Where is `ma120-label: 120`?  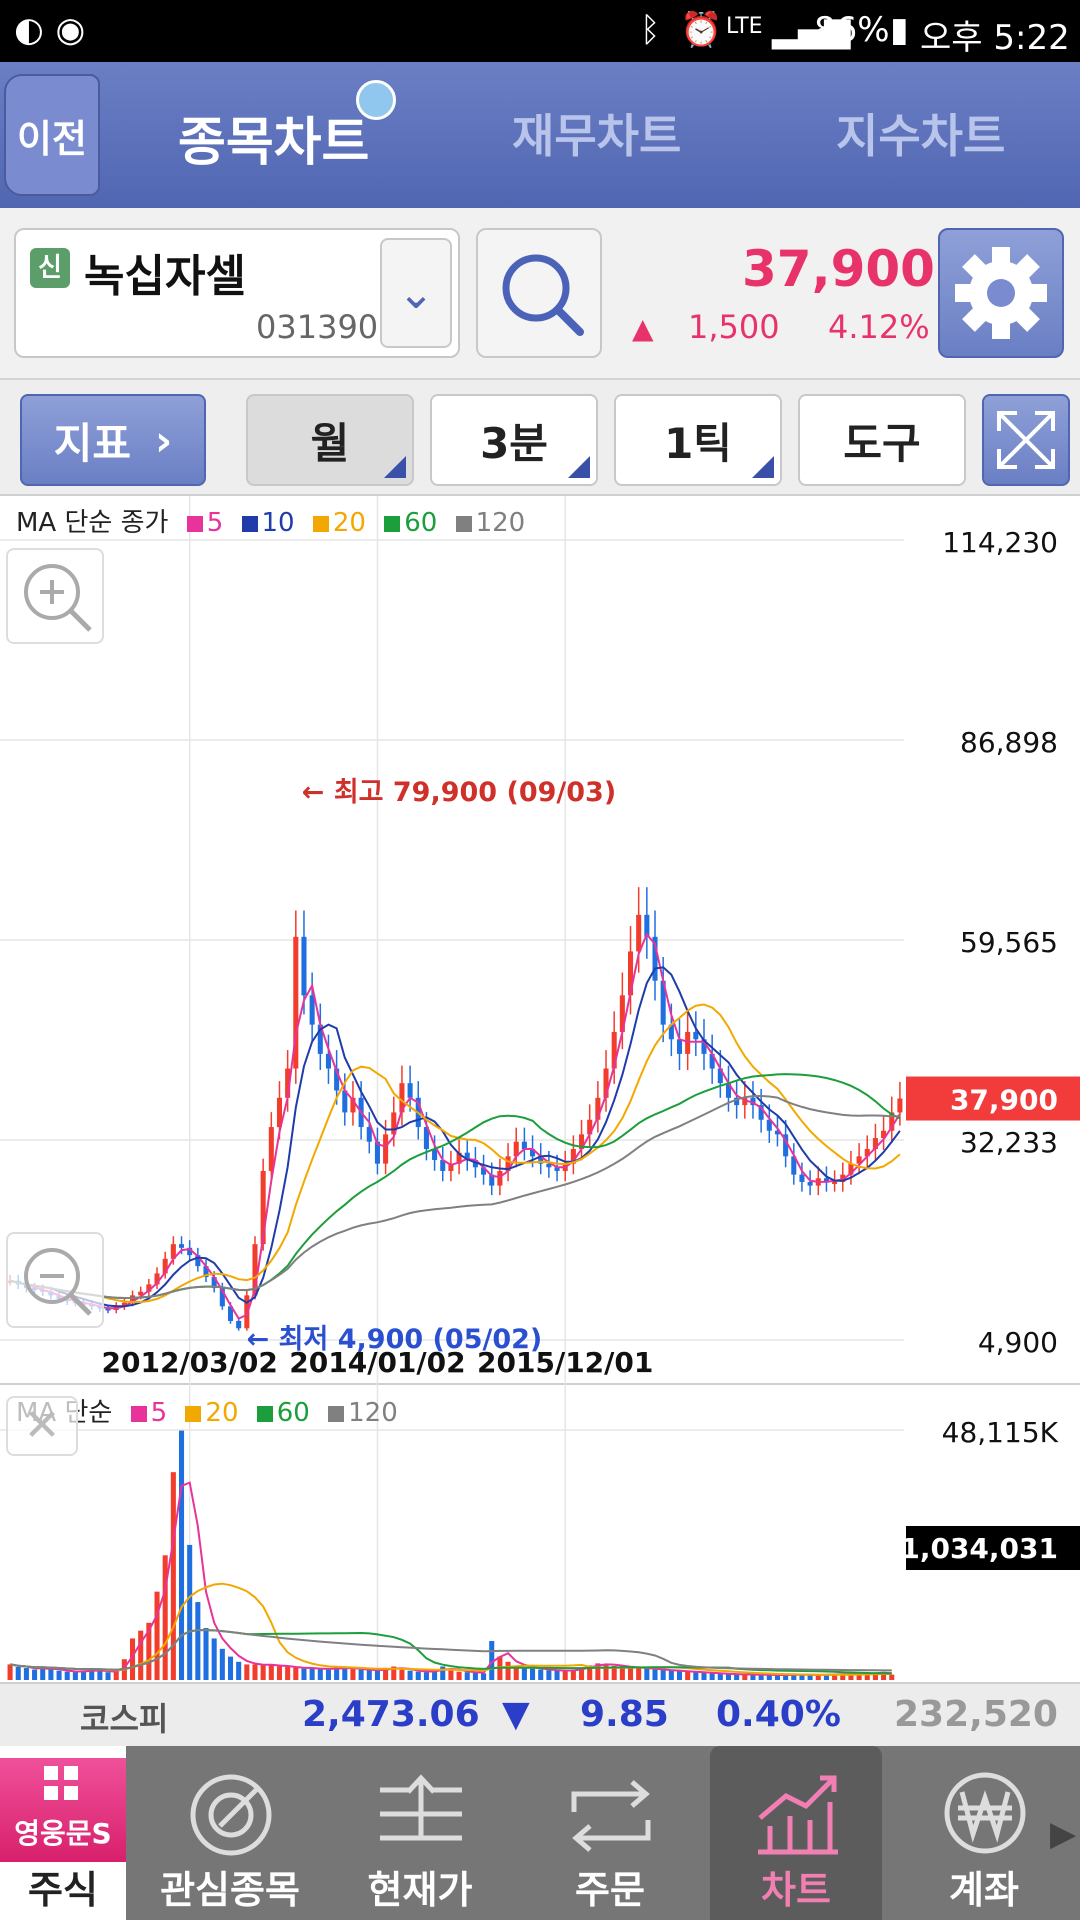 ma120-label: 120 is located at coordinates (500, 523).